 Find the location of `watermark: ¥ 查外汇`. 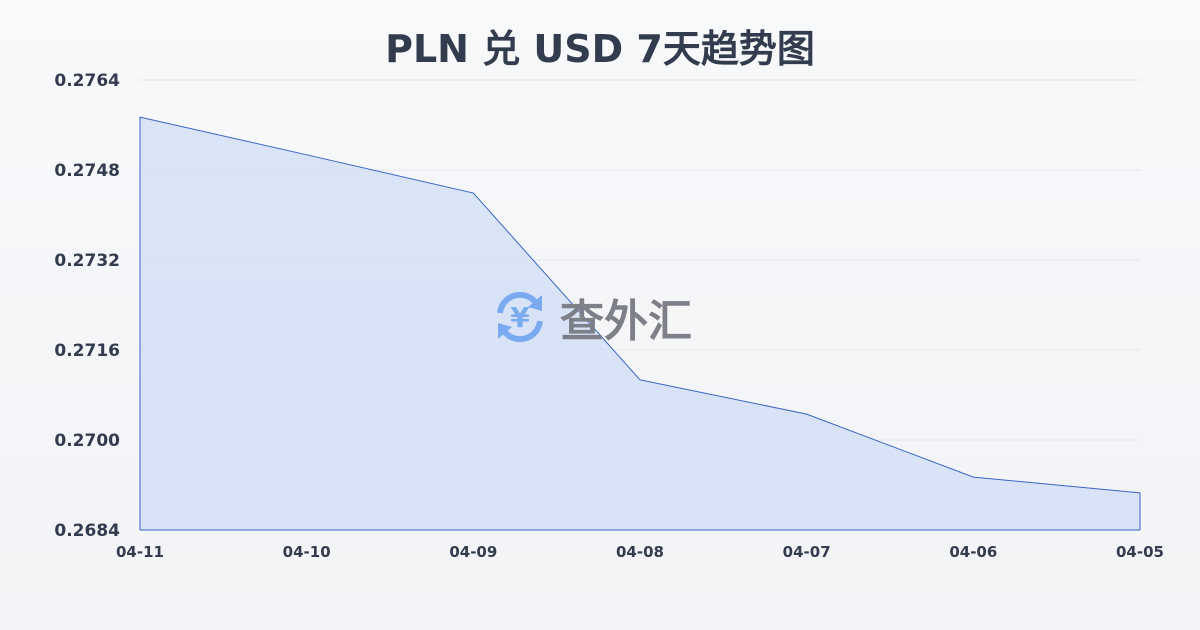

watermark: ¥ 查外汇 is located at coordinates (591, 317).